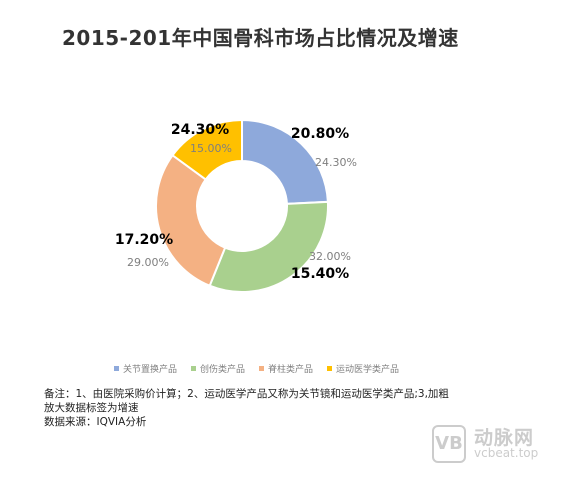  What do you see at coordinates (320, 134) in the screenshot?
I see `growth-label-1: 20.80%` at bounding box center [320, 134].